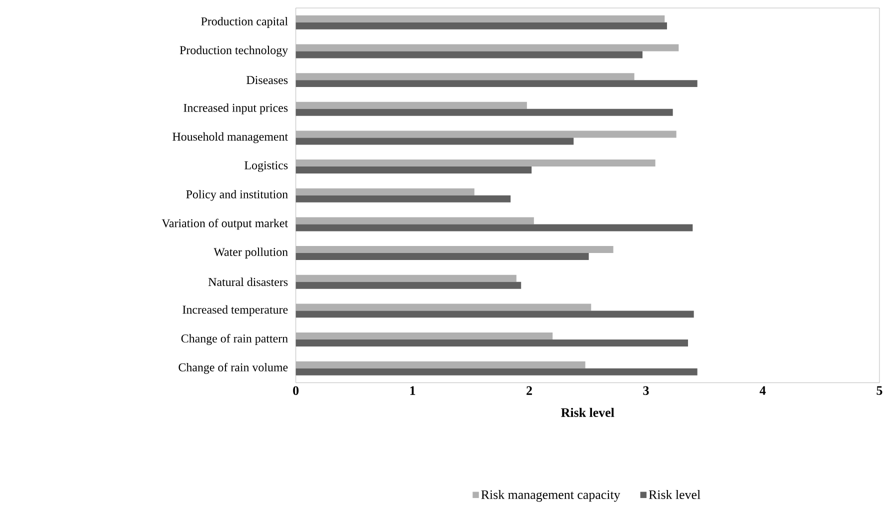 The image size is (886, 514). What do you see at coordinates (296, 391) in the screenshot?
I see `x-tick-label: 0` at bounding box center [296, 391].